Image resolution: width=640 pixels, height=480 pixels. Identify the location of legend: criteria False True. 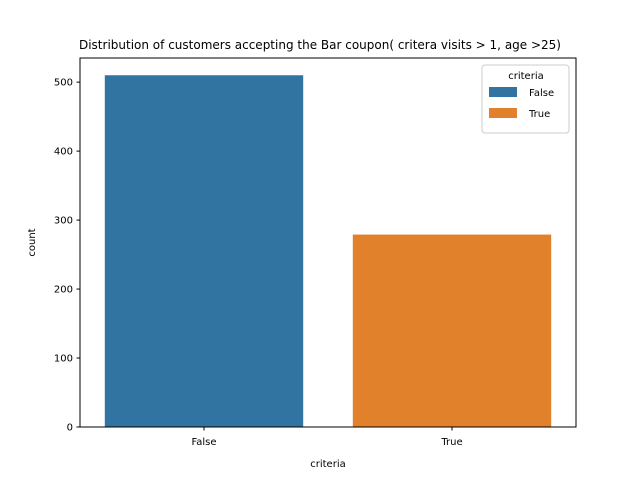
(525, 99).